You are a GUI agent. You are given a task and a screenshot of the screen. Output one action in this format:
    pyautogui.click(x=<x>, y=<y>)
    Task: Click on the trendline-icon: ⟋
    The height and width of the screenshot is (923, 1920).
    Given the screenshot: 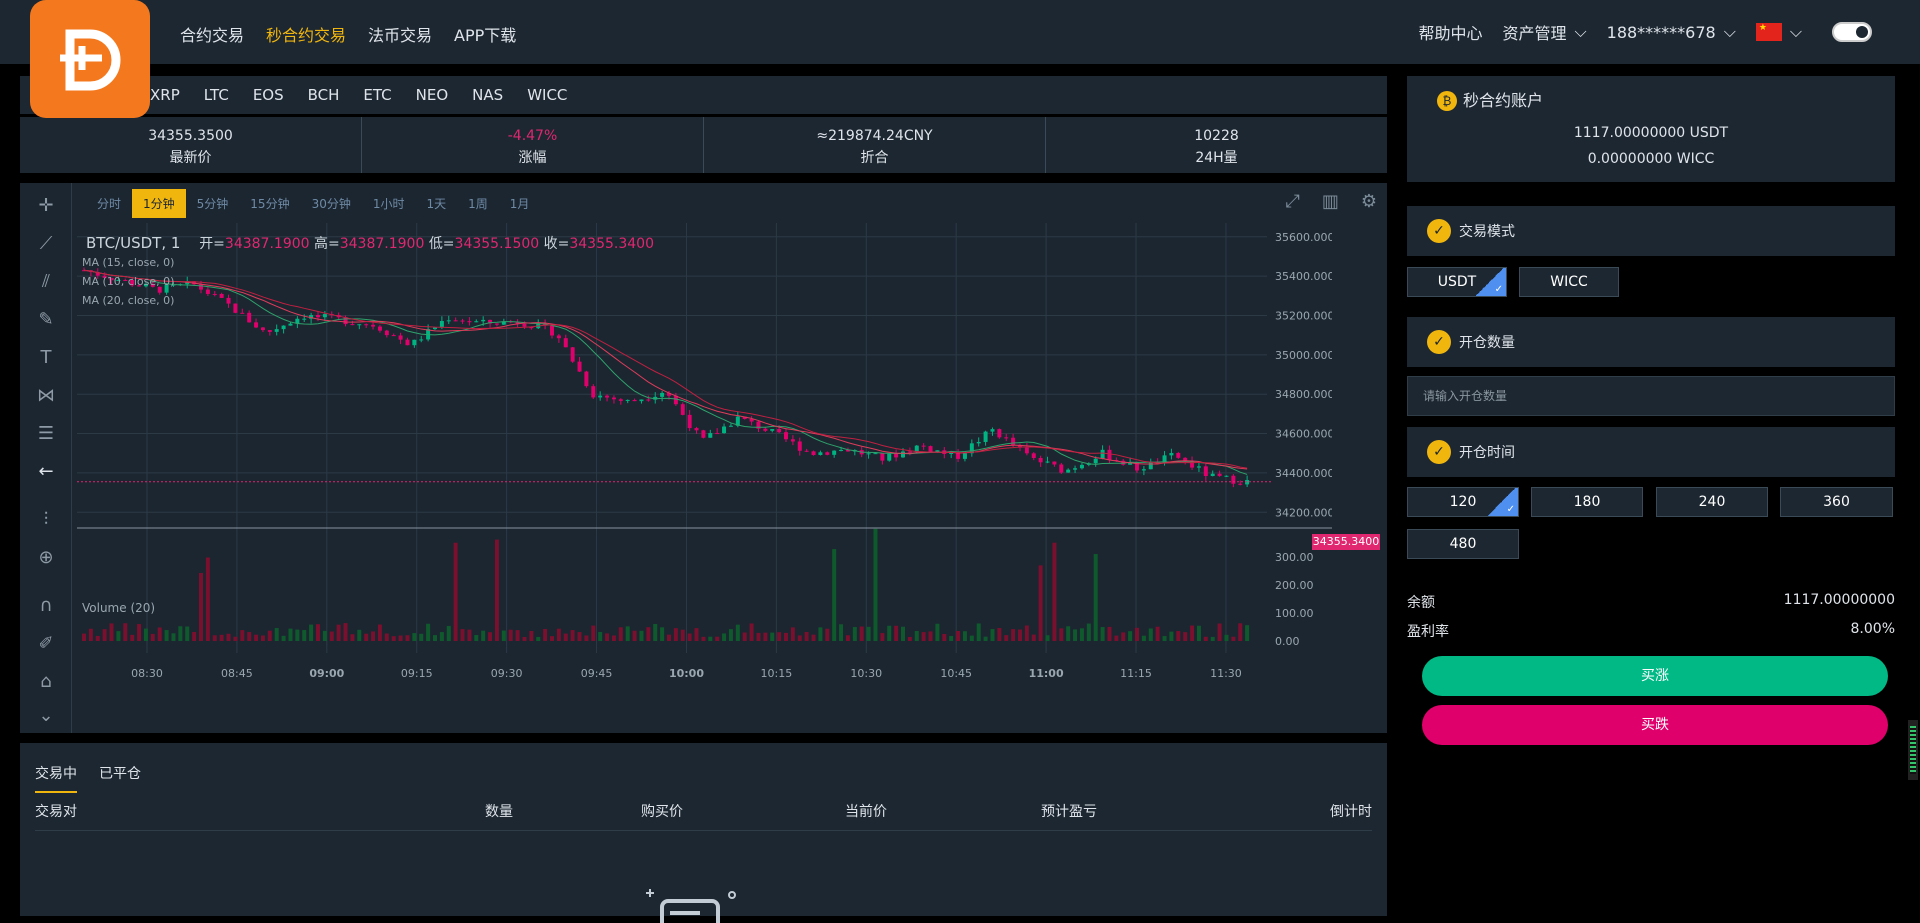 What is the action you would take?
    pyautogui.click(x=46, y=243)
    